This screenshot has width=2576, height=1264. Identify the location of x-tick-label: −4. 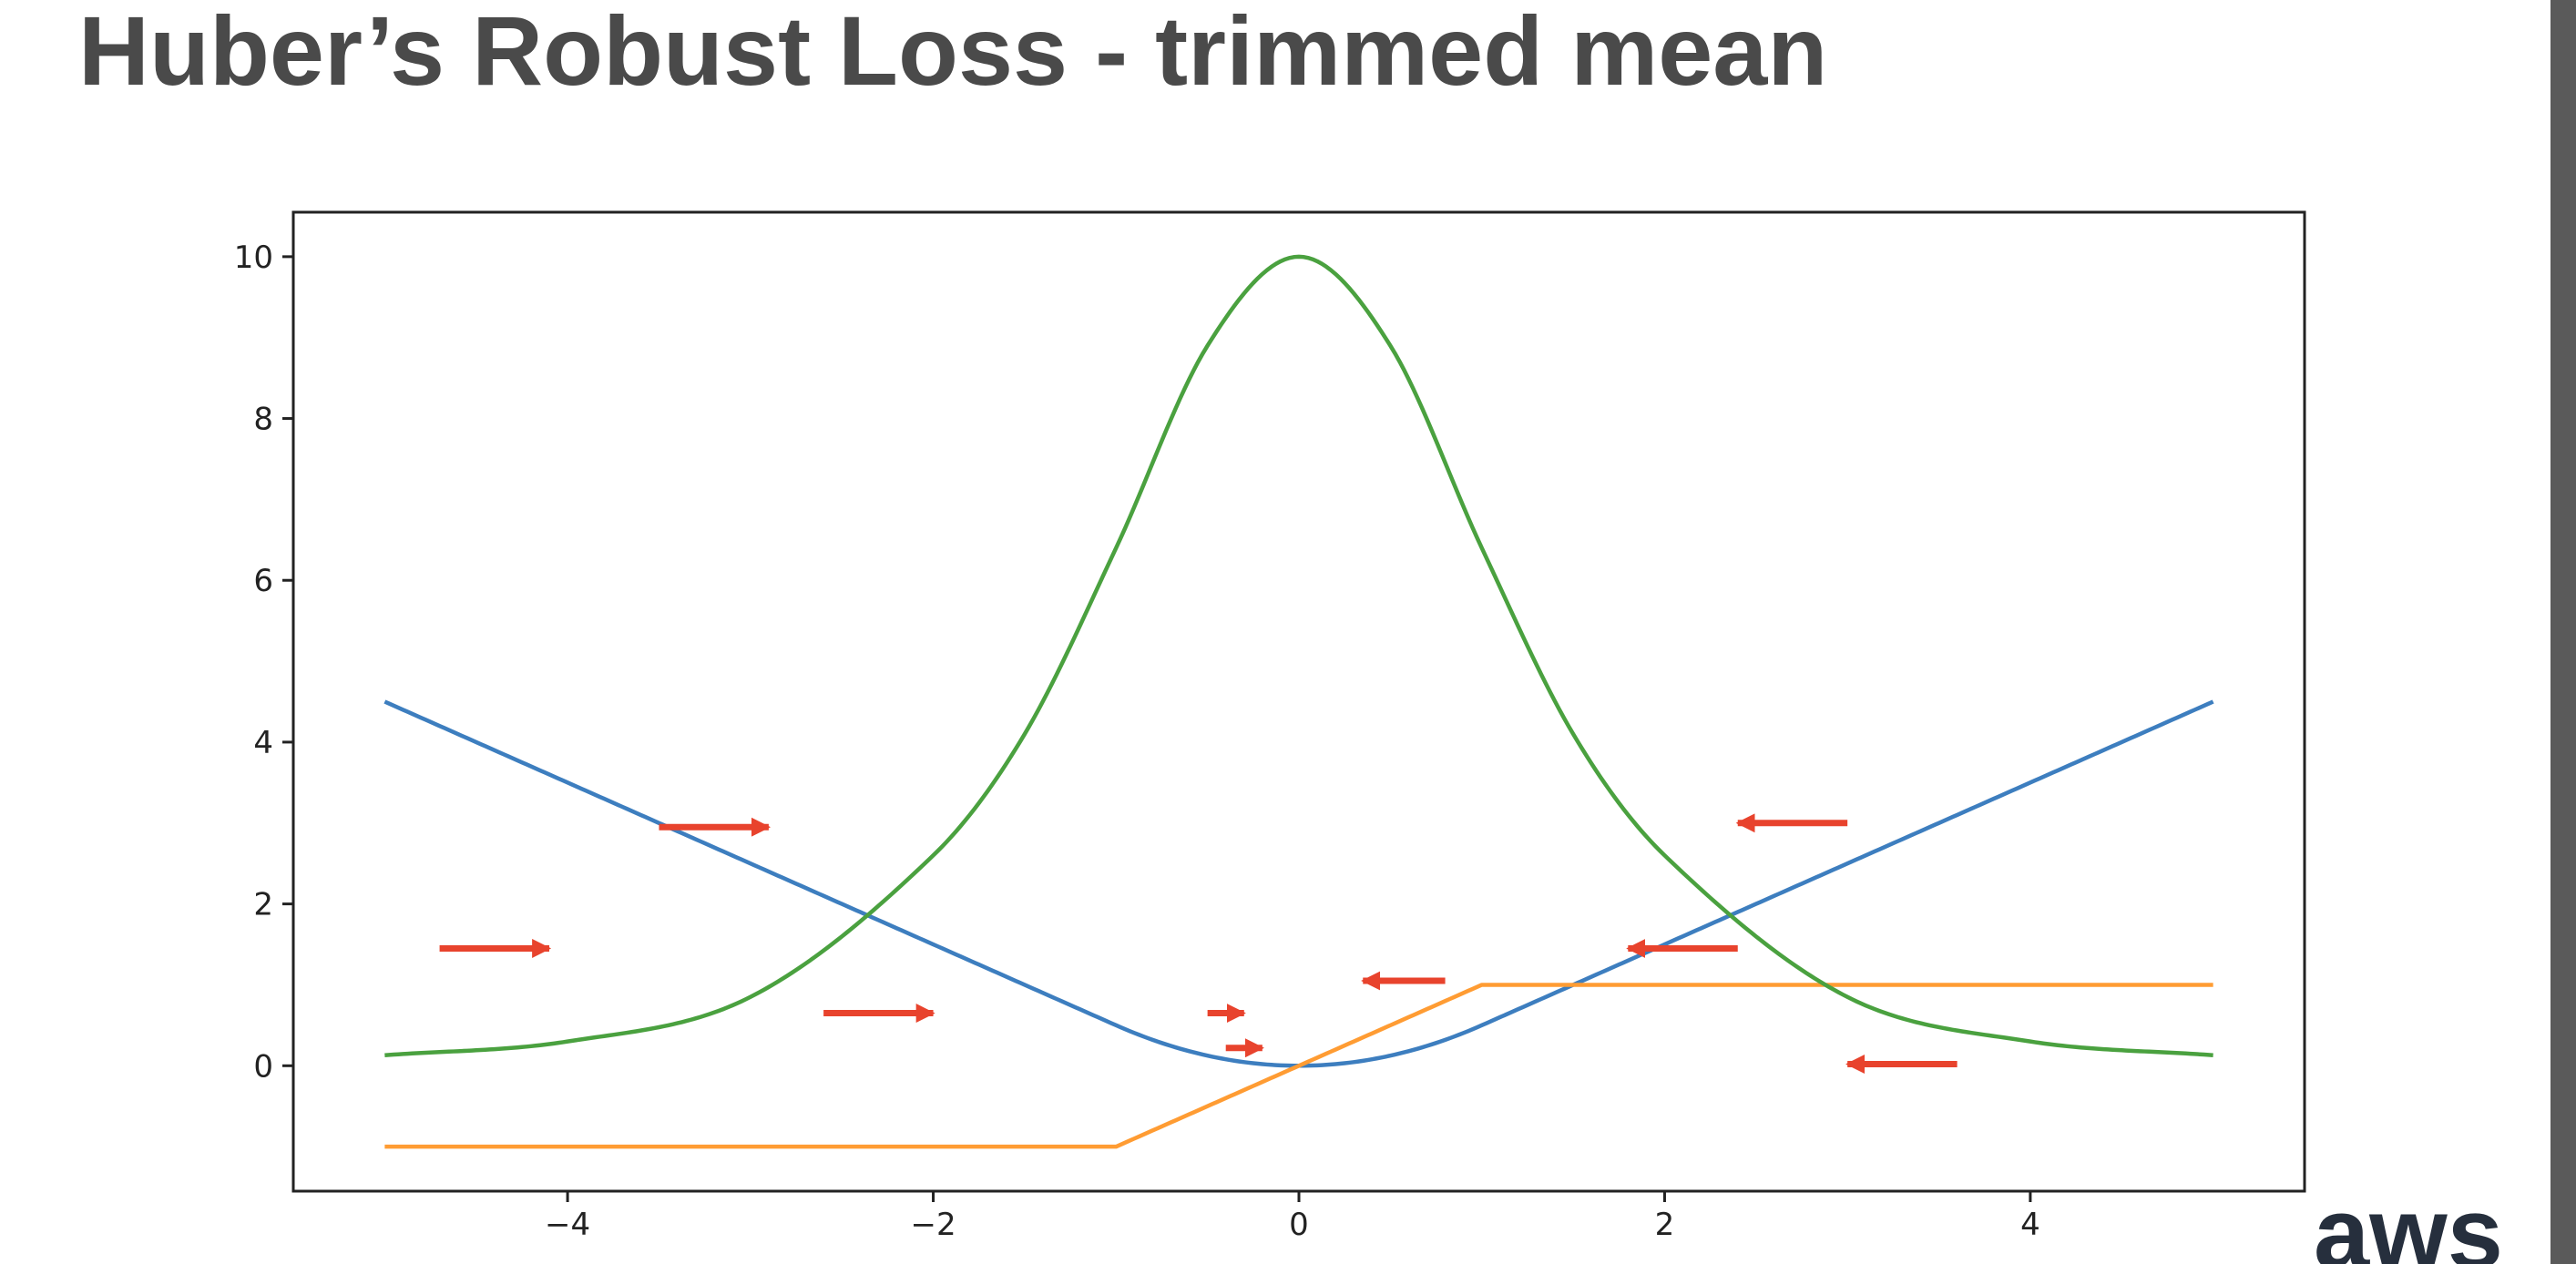
(567, 1225).